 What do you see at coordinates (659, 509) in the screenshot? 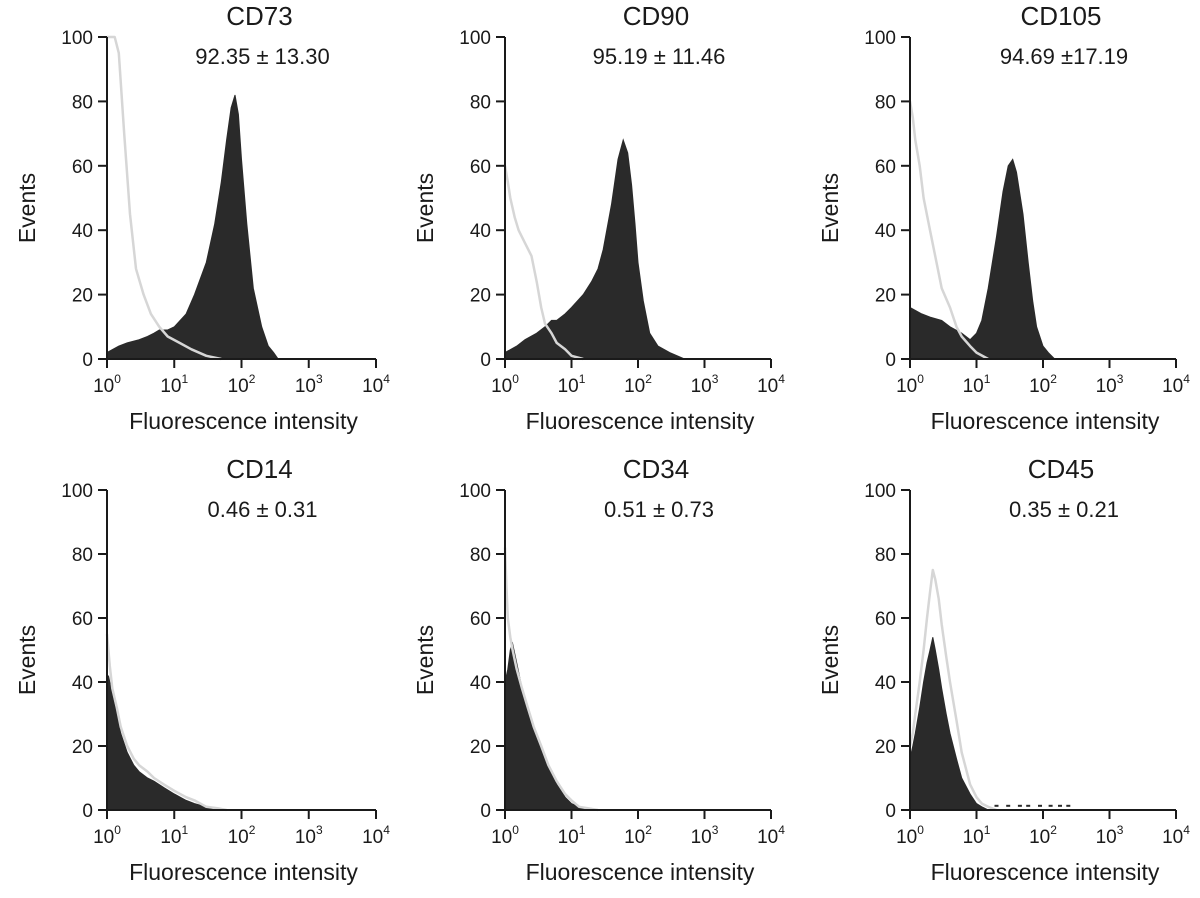
I see `panel-stat: 0.51 ± 0.73` at bounding box center [659, 509].